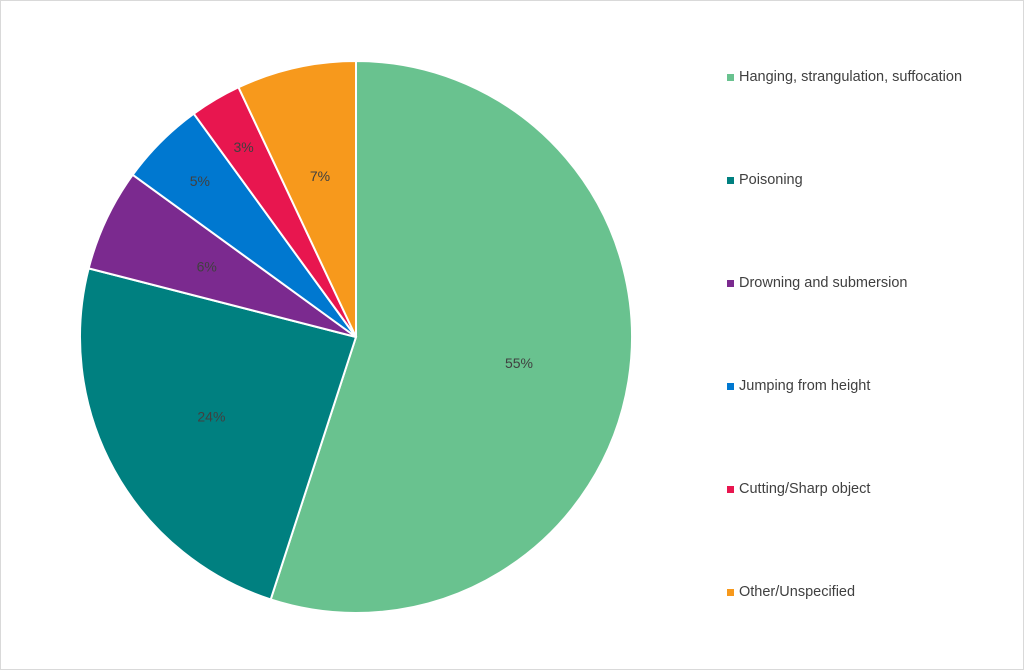  I want to click on legend-item-other: Other/Unspecified, so click(791, 592).